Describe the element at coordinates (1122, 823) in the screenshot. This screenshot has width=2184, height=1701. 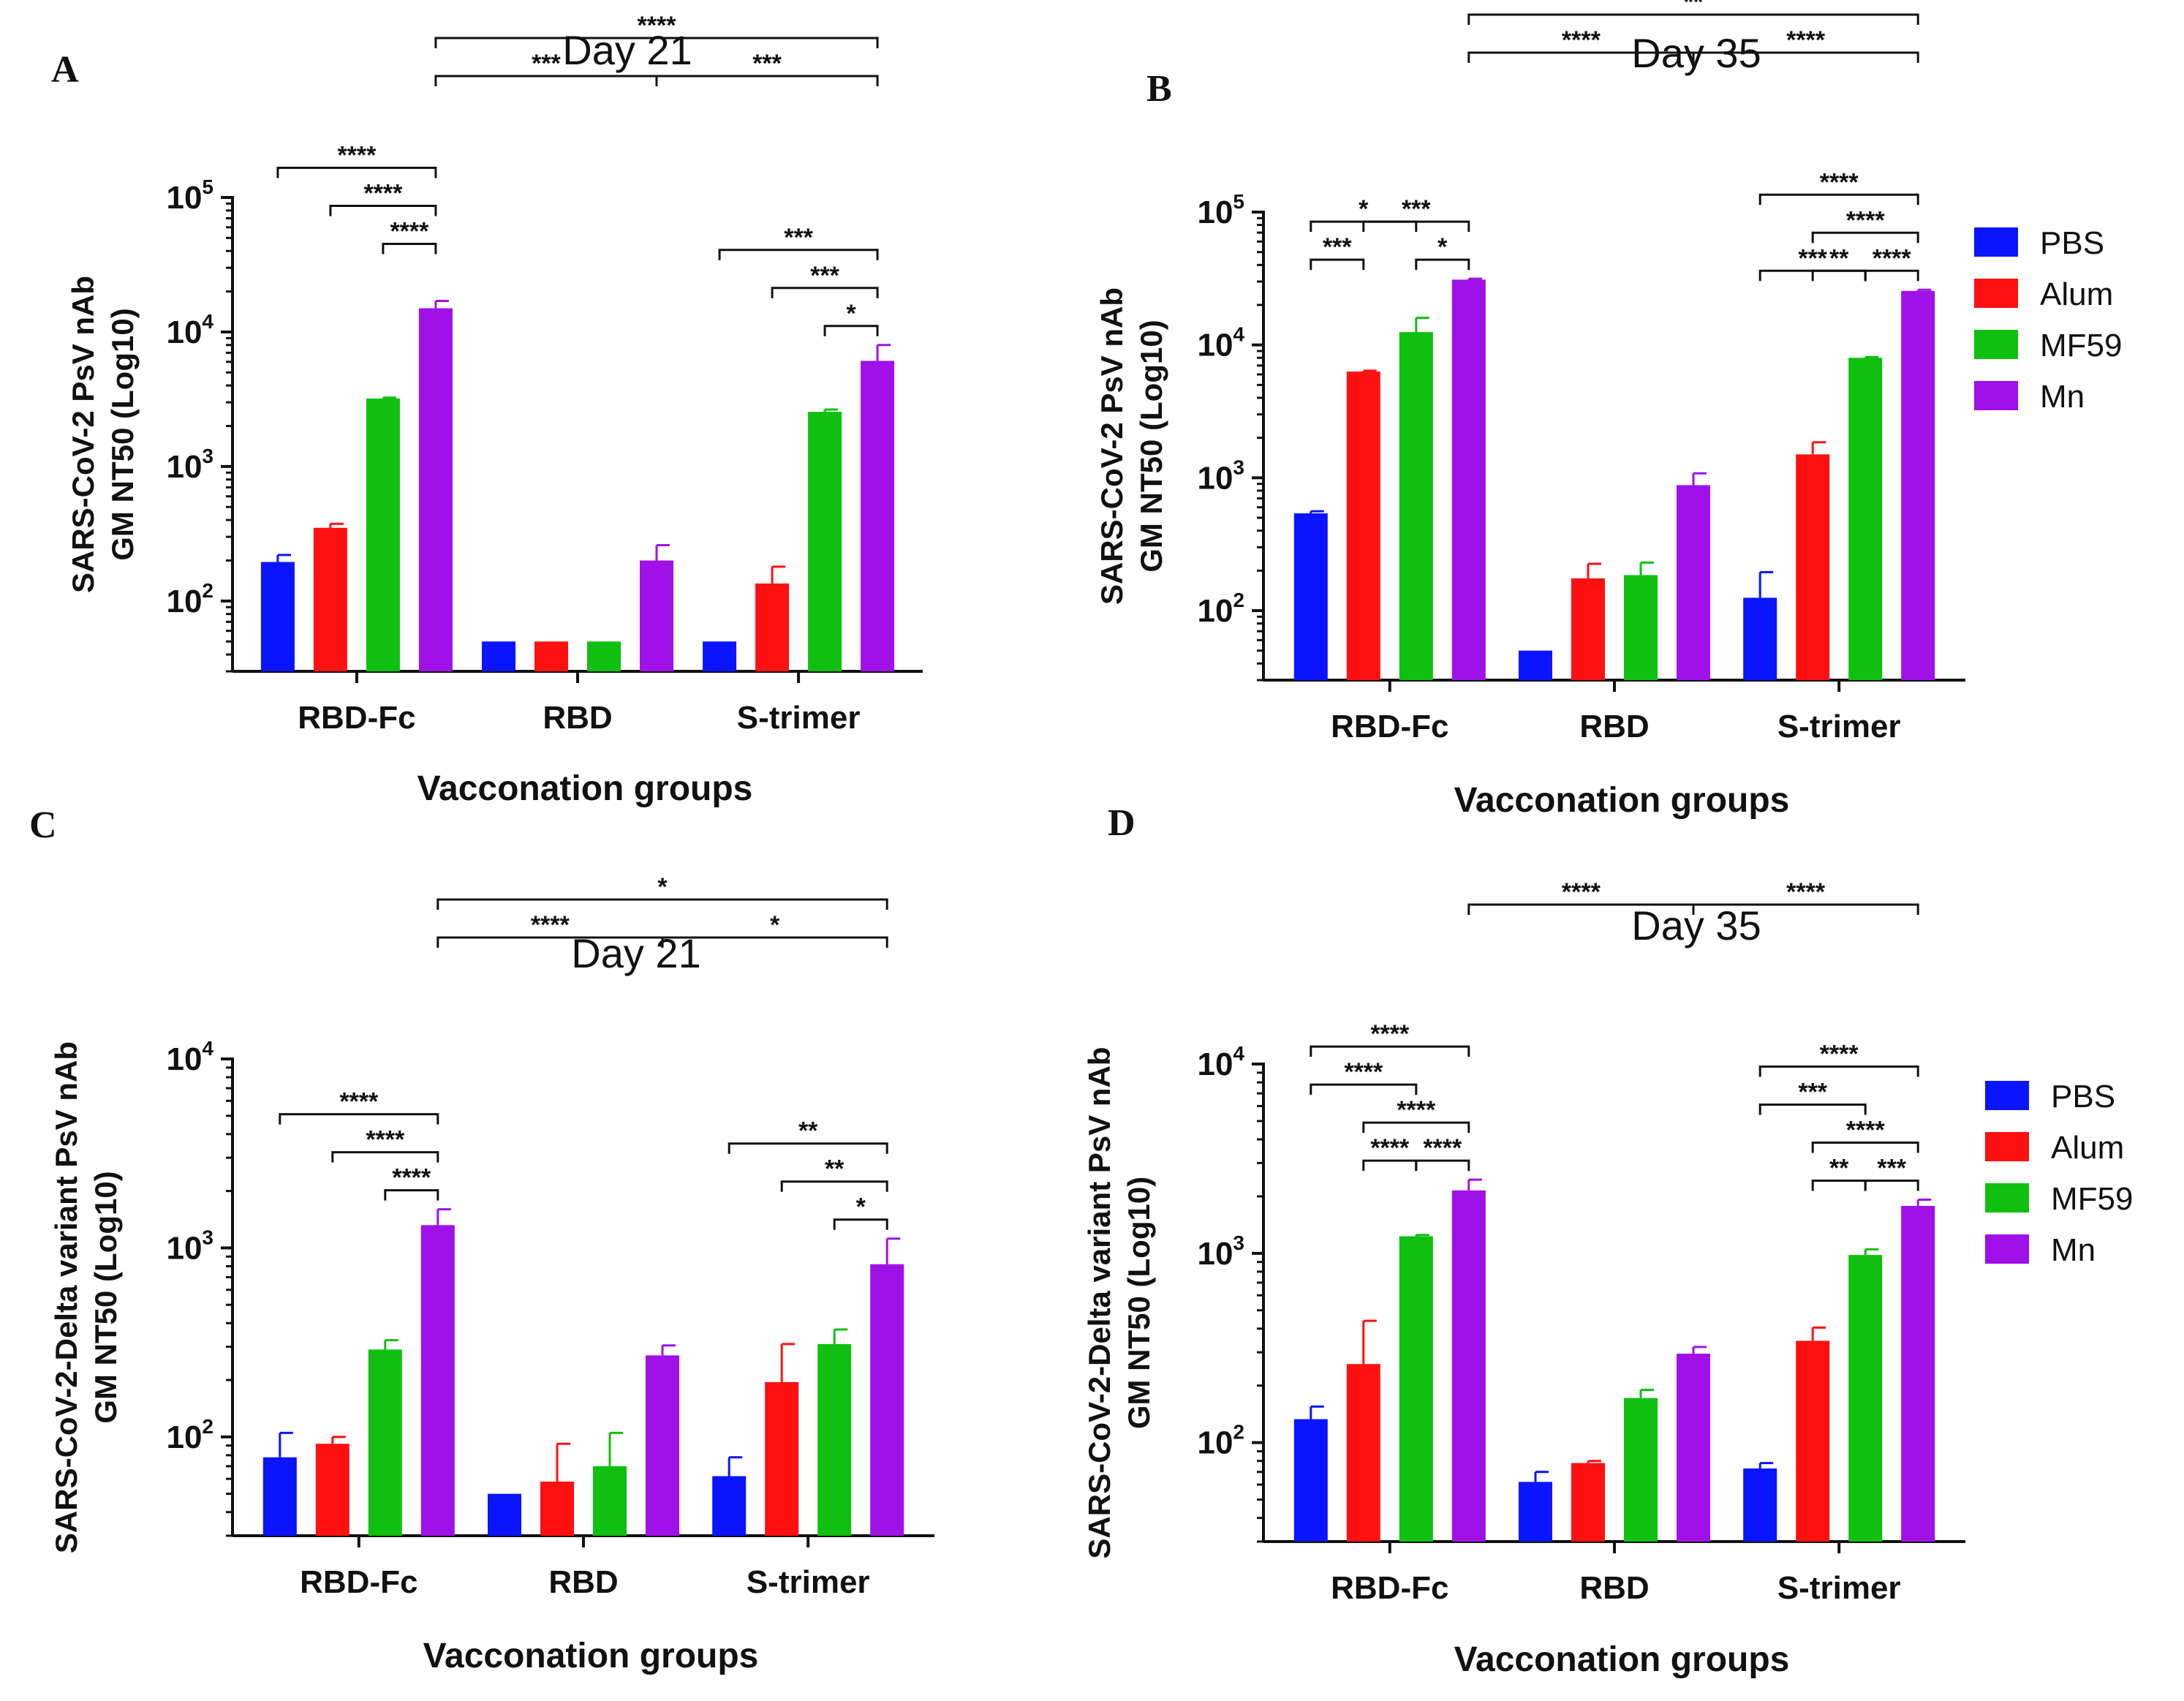
I see `panel-letter: D` at that location.